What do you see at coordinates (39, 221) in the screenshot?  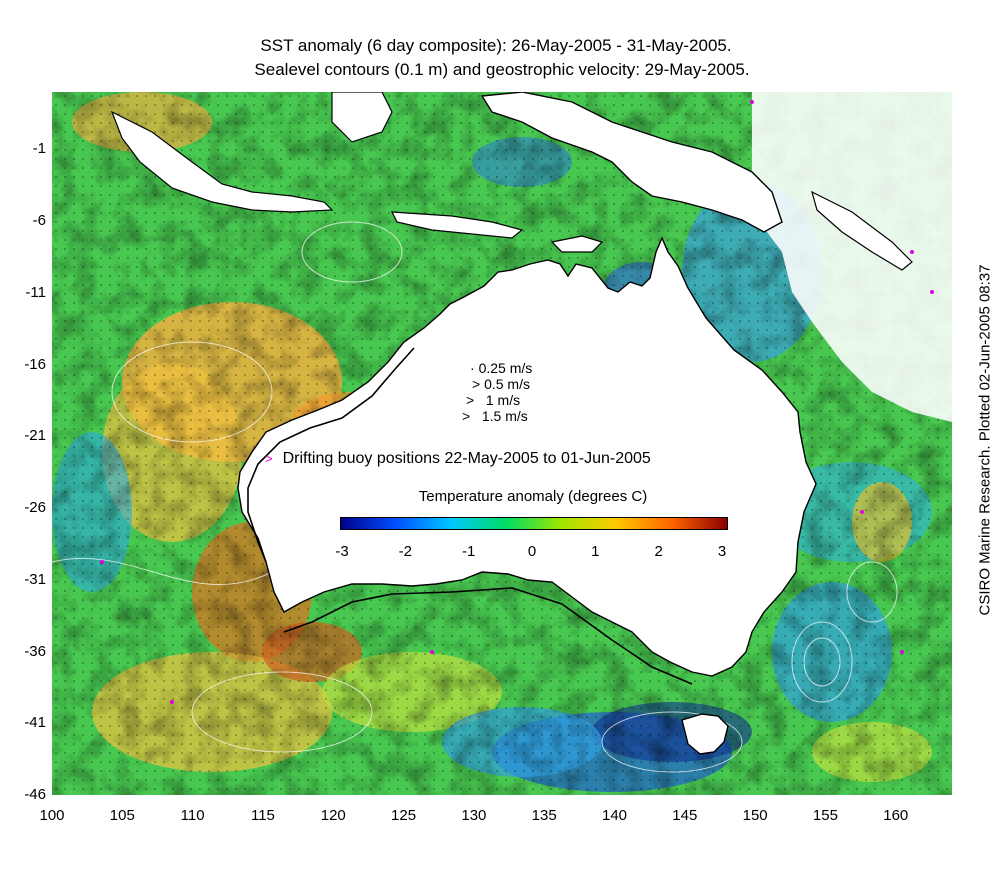 I see `y-tick-label: -6` at bounding box center [39, 221].